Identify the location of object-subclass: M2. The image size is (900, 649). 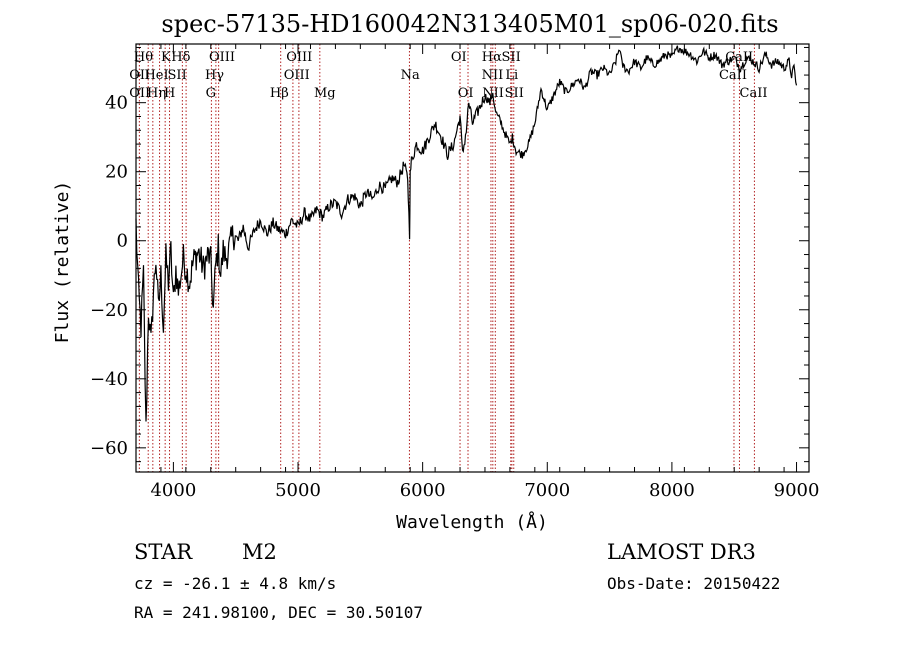
(259, 552).